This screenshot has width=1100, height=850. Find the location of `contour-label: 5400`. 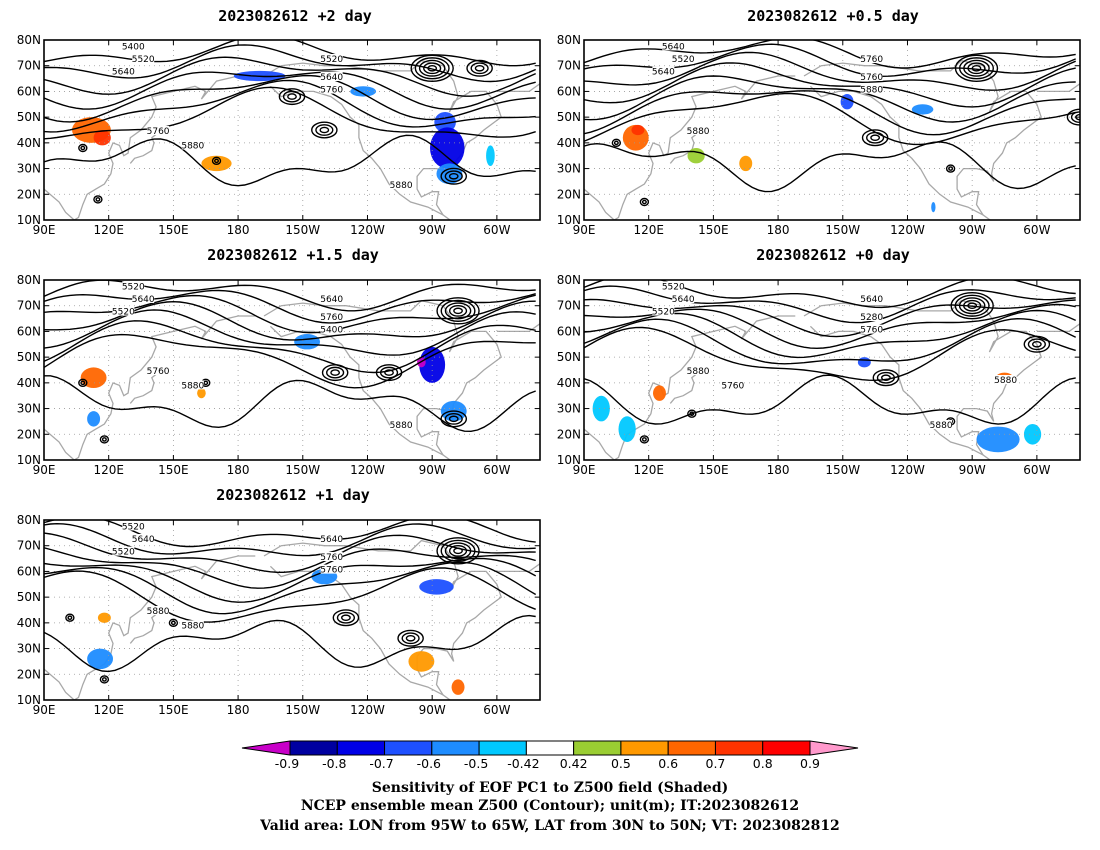

contour-label: 5400 is located at coordinates (133, 47).